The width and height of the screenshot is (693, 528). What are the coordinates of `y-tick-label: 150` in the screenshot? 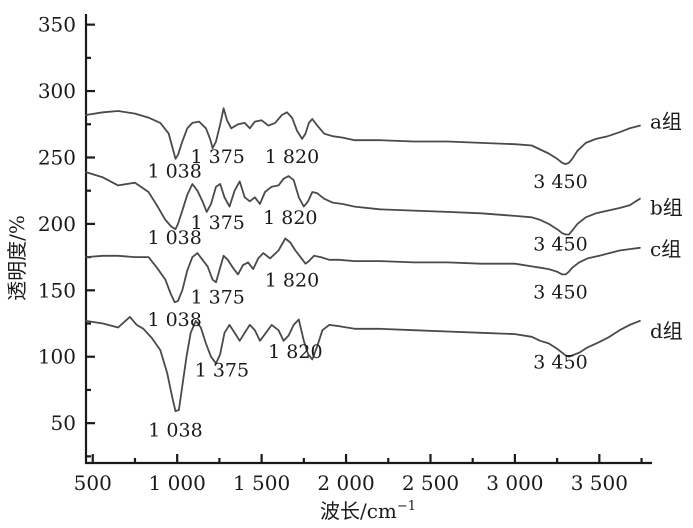 It's located at (57, 290).